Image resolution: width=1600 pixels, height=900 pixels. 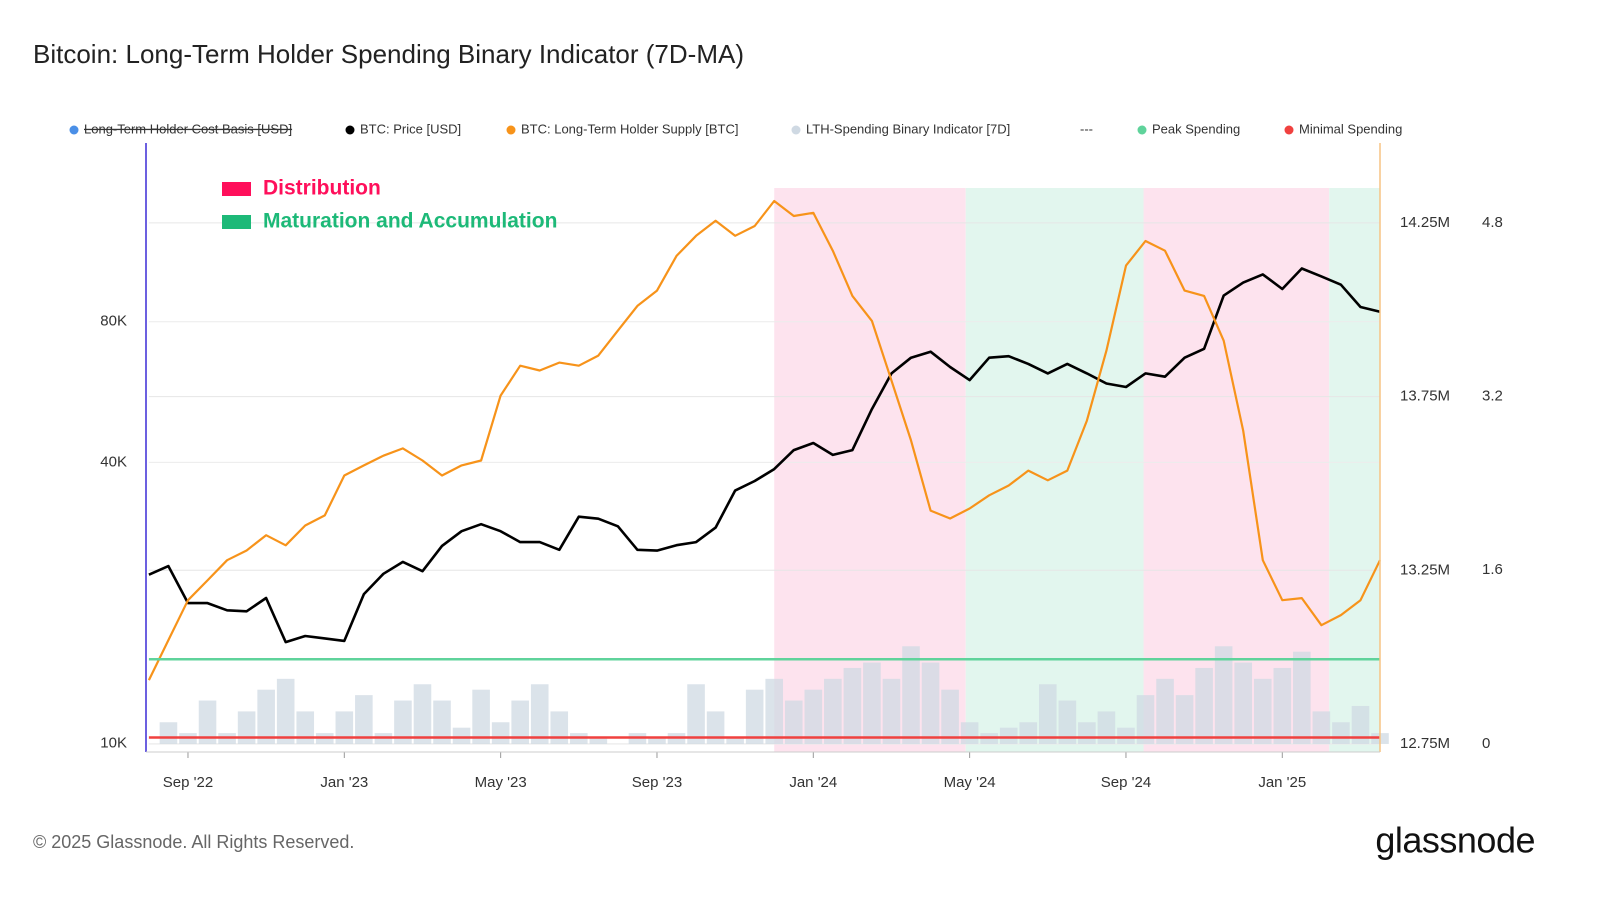 What do you see at coordinates (1492, 569) in the screenshot?
I see `y3-tick-label: 1.6` at bounding box center [1492, 569].